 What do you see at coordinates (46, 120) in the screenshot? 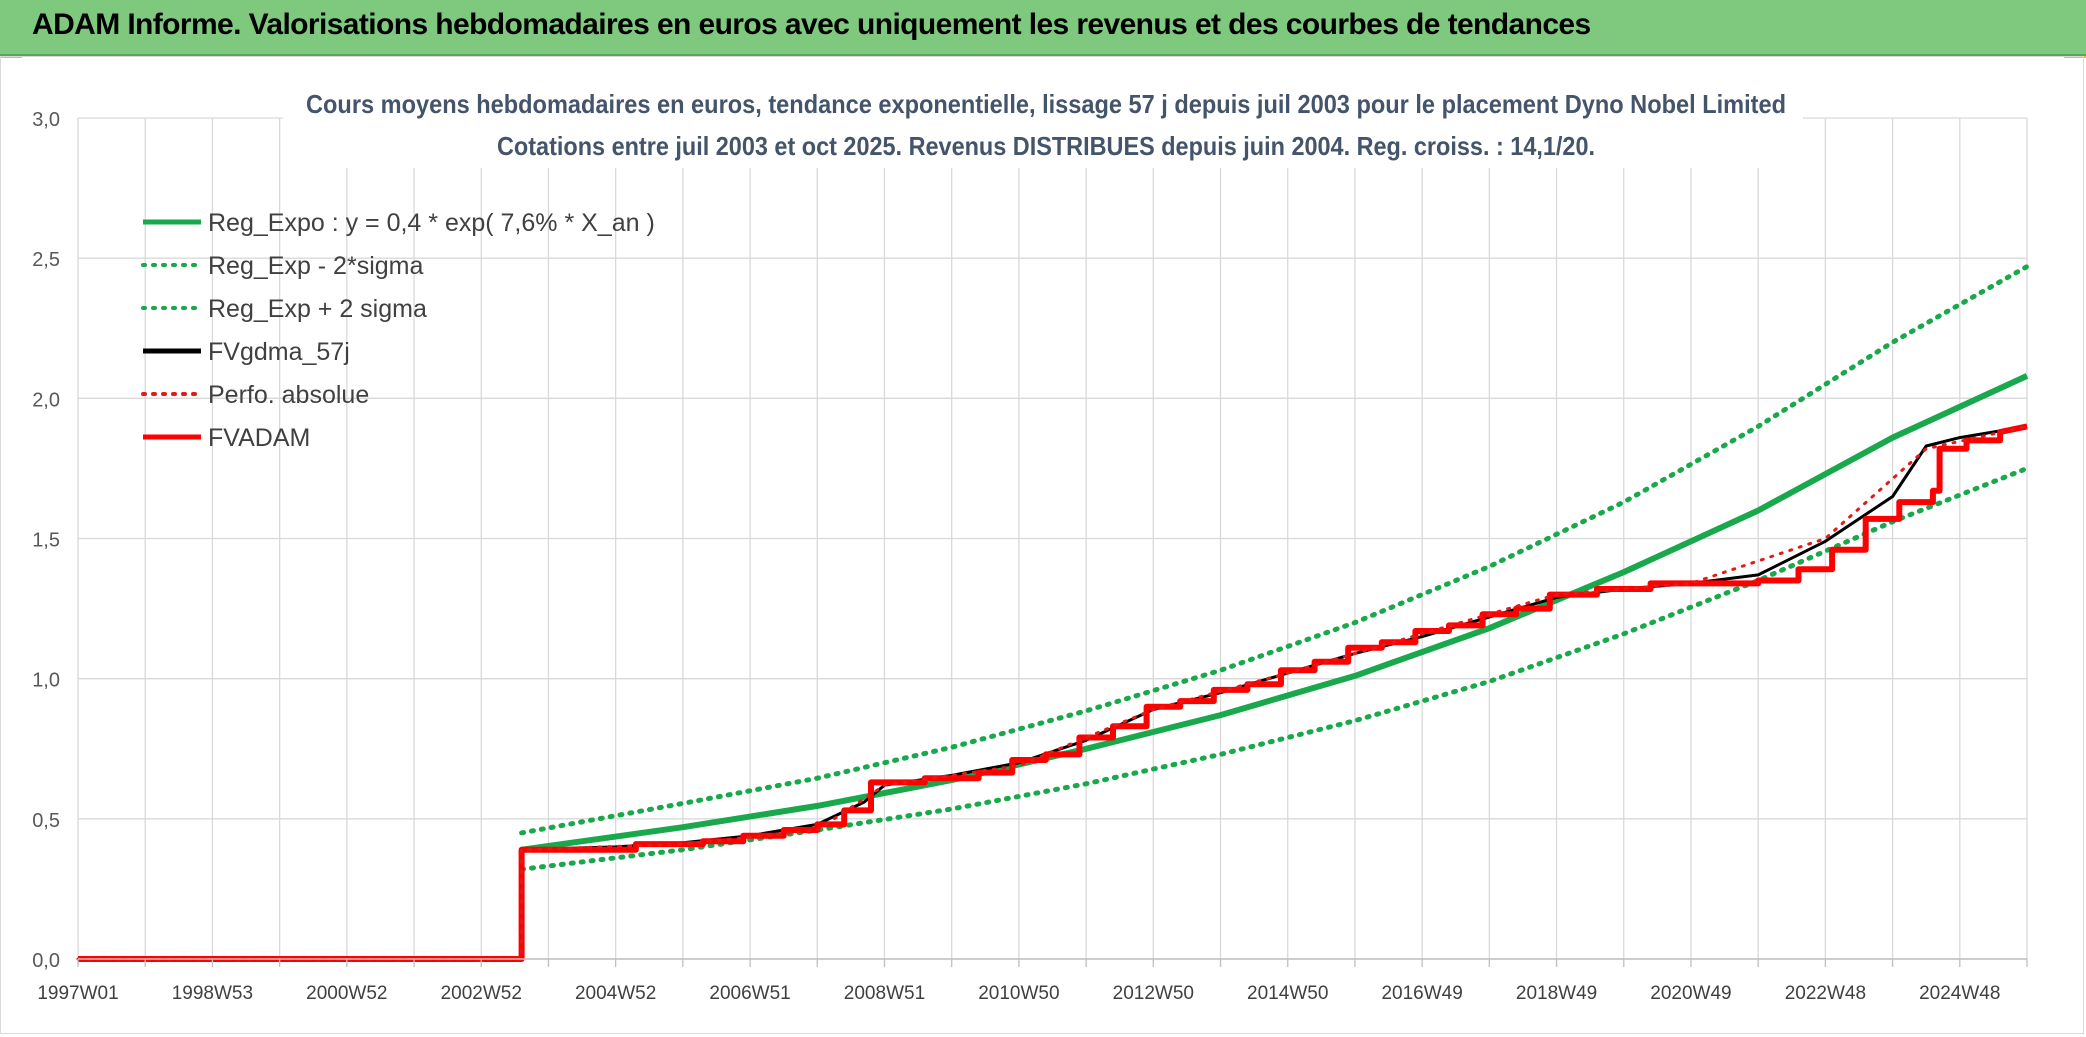
I see `y-tick-label: 3,0` at bounding box center [46, 120].